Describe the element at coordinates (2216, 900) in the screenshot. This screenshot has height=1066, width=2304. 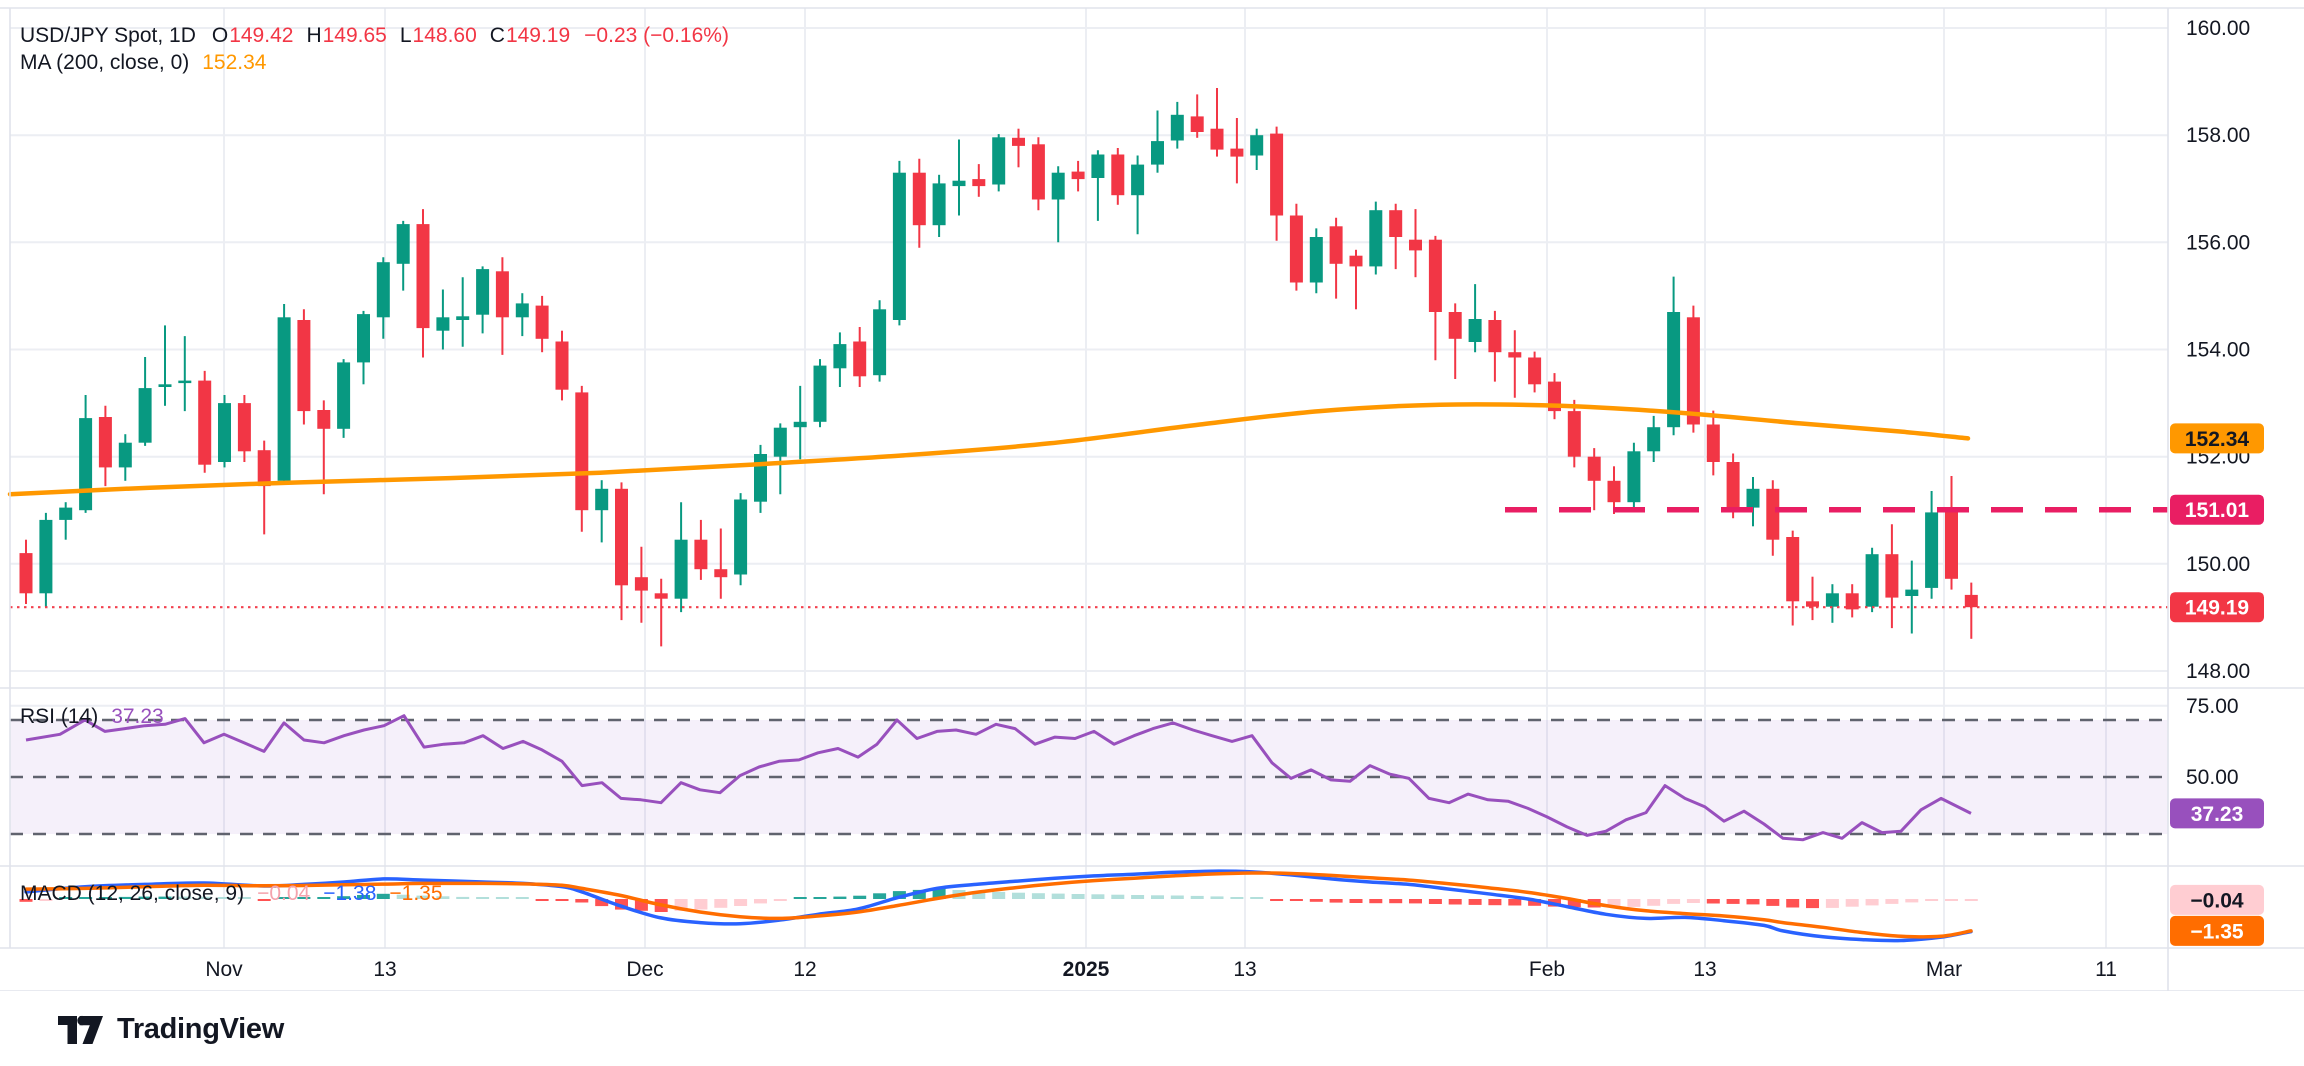
I see `axis-badge-label: −0.04` at that location.